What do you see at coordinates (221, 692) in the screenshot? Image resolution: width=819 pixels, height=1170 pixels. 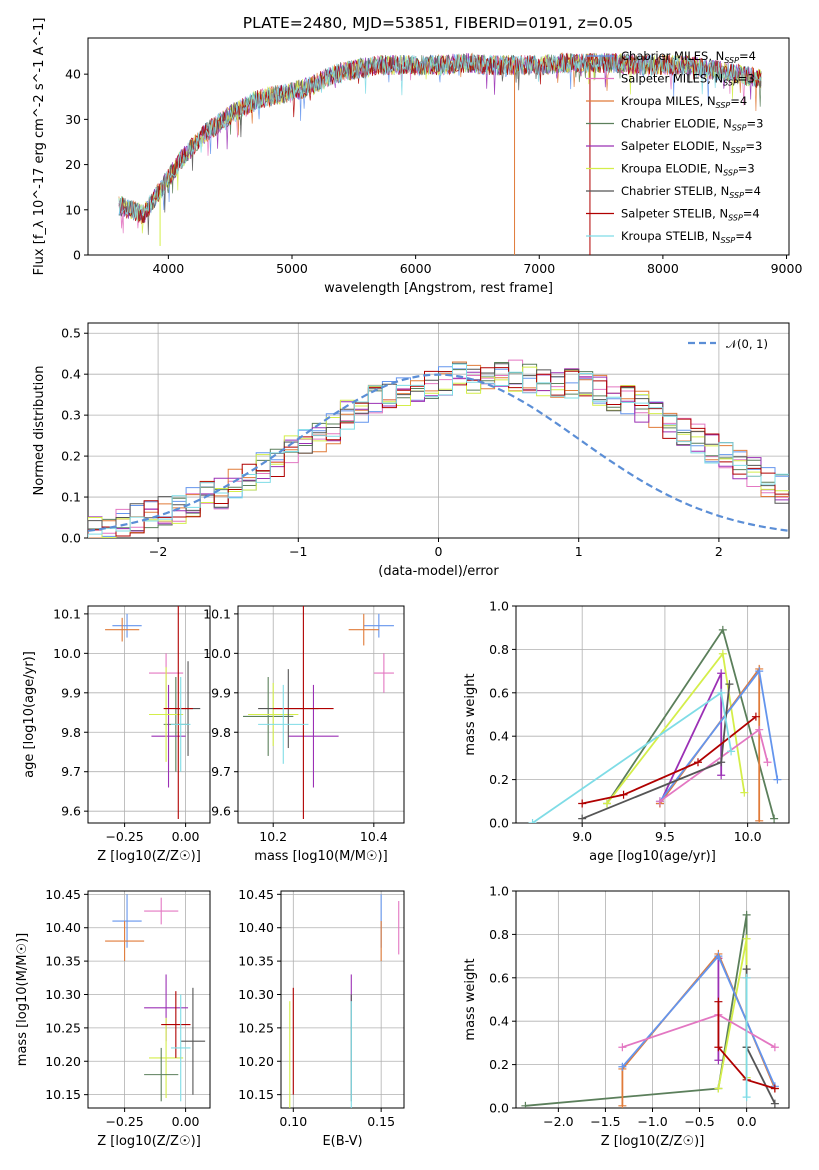 I see `y-tick-label: 9.9` at bounding box center [221, 692].